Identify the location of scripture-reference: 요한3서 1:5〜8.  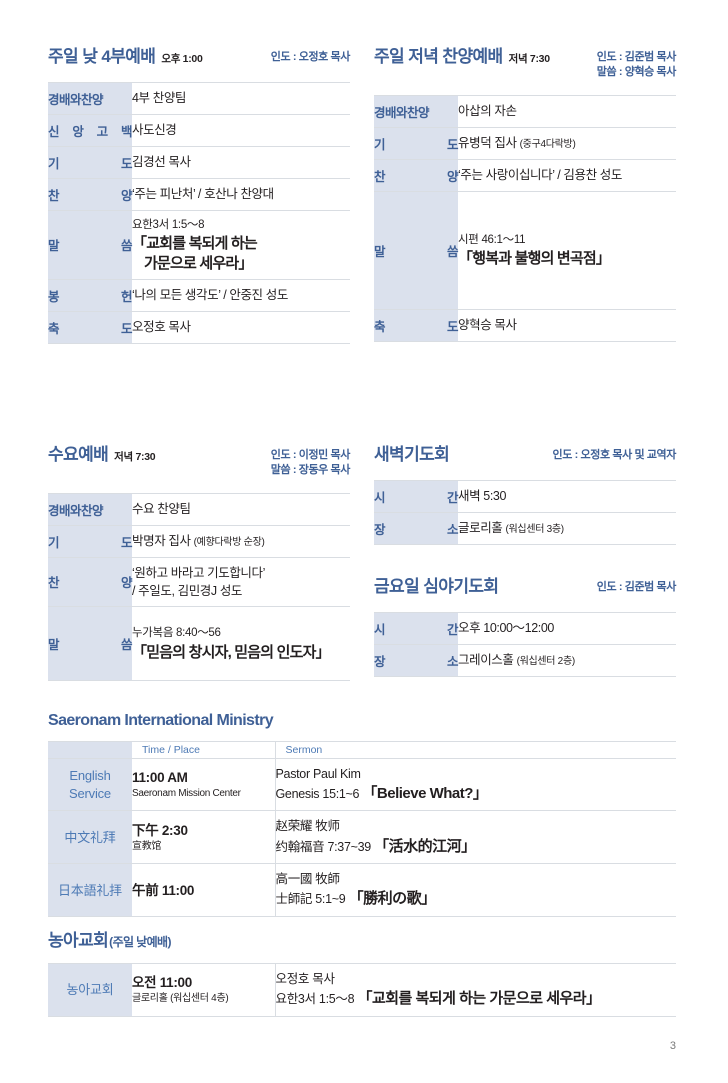
(168, 224).